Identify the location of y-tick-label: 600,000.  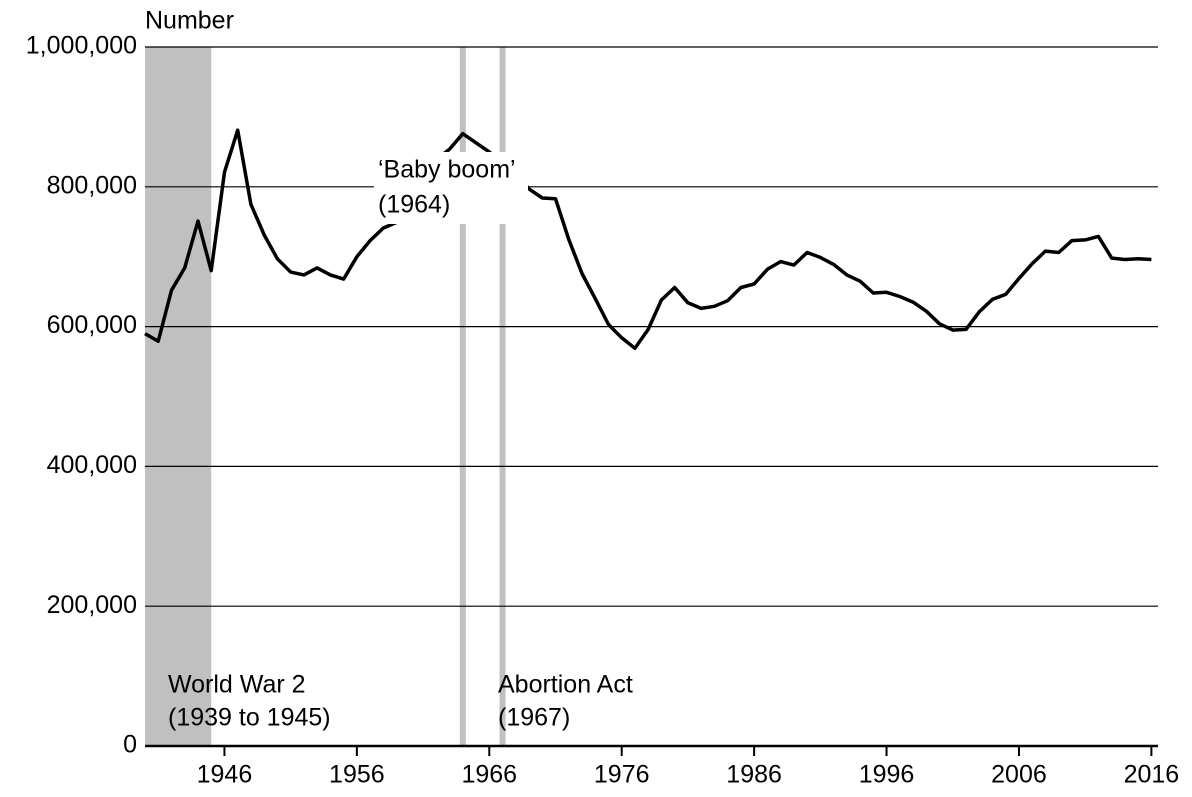
(92, 325).